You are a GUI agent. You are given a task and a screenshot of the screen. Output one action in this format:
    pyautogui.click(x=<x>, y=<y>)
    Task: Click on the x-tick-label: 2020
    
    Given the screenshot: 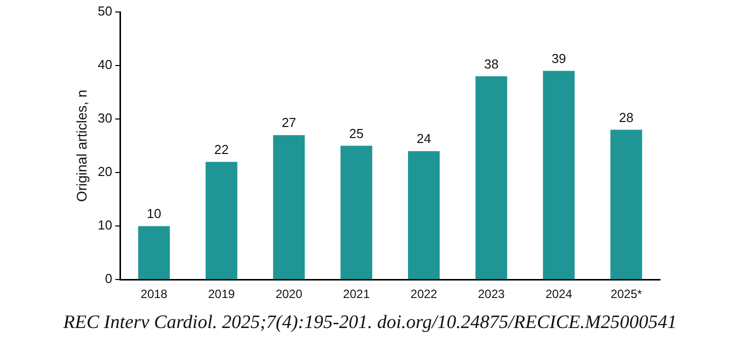 What is the action you would take?
    pyautogui.click(x=289, y=294)
    